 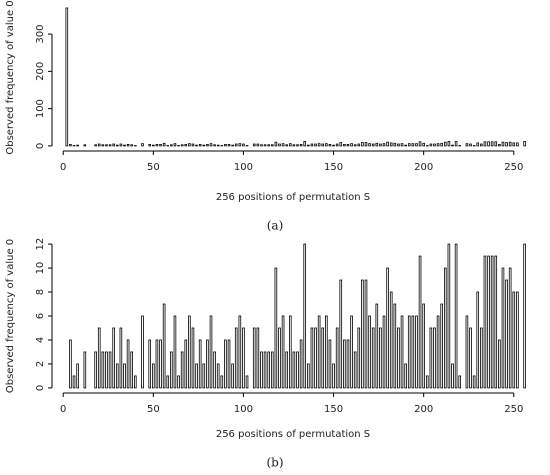 I want to click on y-tick-label: 10, so click(x=40, y=268).